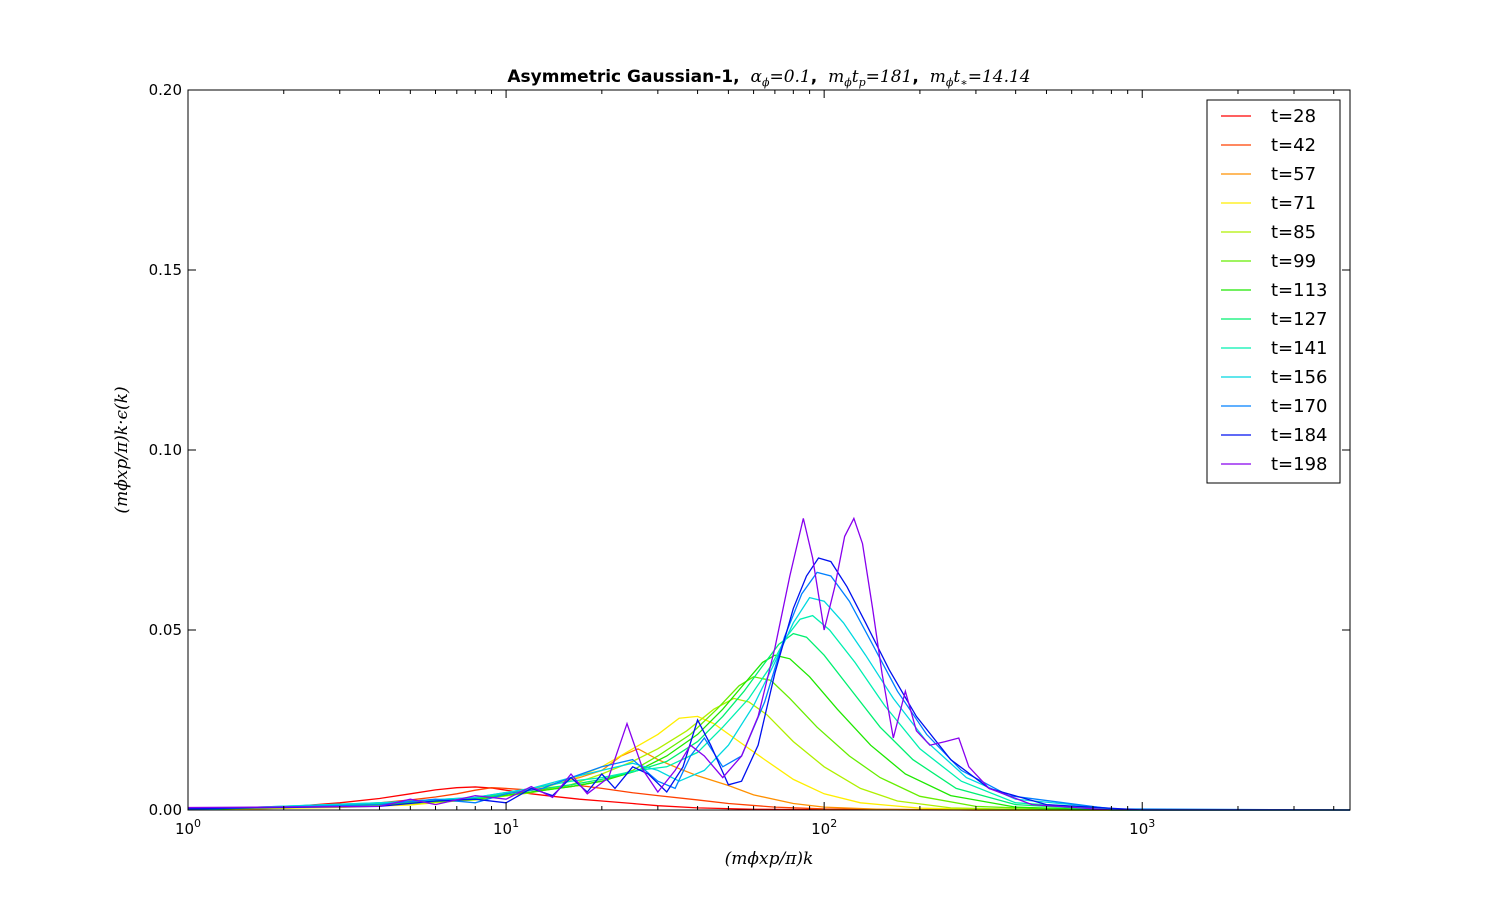 This screenshot has height=900, width=1500. Describe the element at coordinates (165, 270) in the screenshot. I see `y-tick-label: 0.15` at that location.